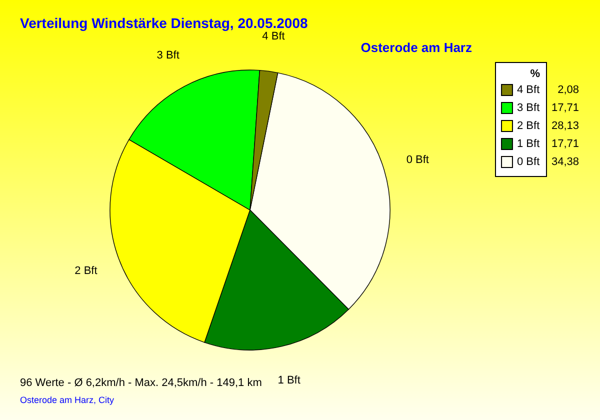 The image size is (600, 420). Describe the element at coordinates (164, 23) in the screenshot. I see `chart-title: Verteilung Windstärke Dienstag, 20.05.2008` at that location.